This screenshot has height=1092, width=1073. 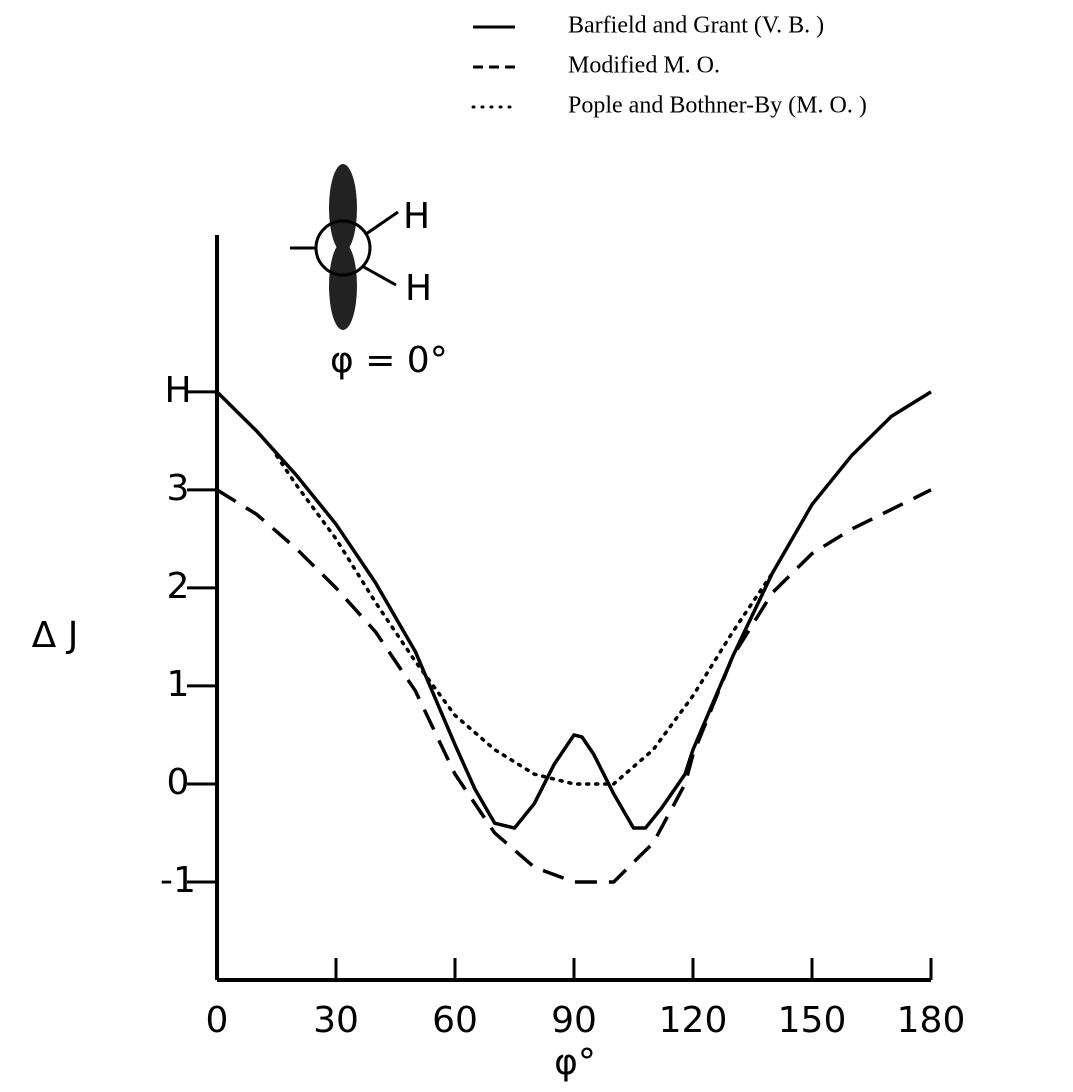 What do you see at coordinates (217, 1020) in the screenshot?
I see `x-tick-label: 0` at bounding box center [217, 1020].